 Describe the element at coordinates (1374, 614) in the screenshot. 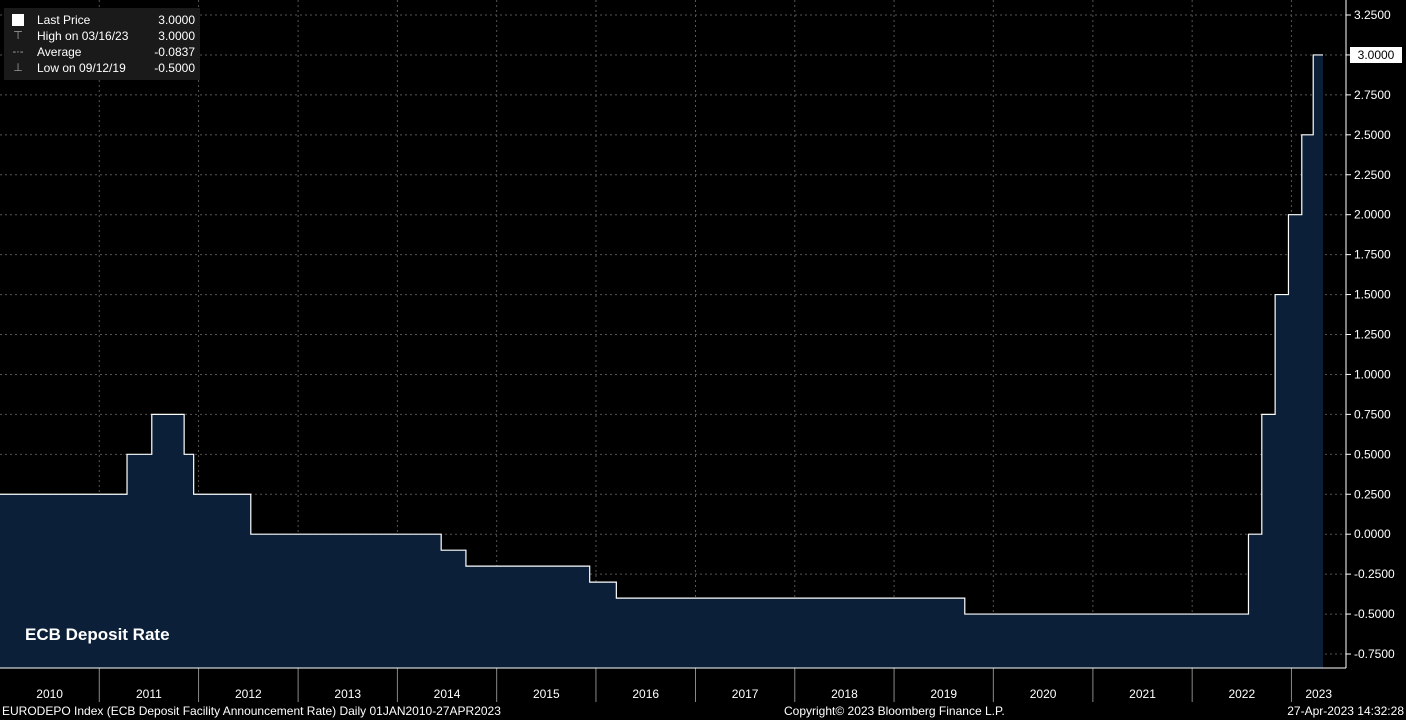

I see `y-tick-label: -0.5000` at that location.